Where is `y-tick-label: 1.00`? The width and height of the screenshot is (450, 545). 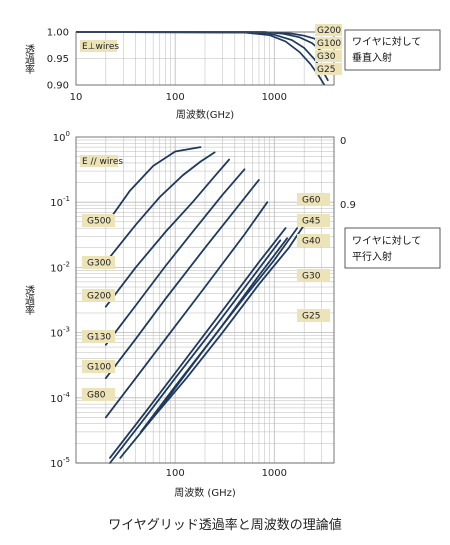
y-tick-label: 1.00 is located at coordinates (58, 33).